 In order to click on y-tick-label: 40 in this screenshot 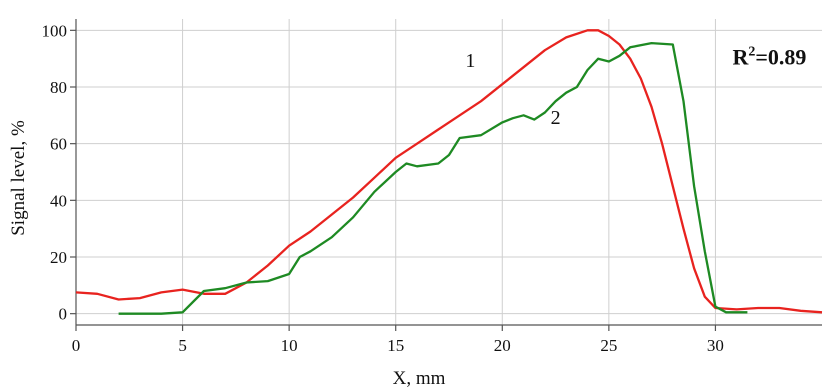, I will do `click(58, 200)`.